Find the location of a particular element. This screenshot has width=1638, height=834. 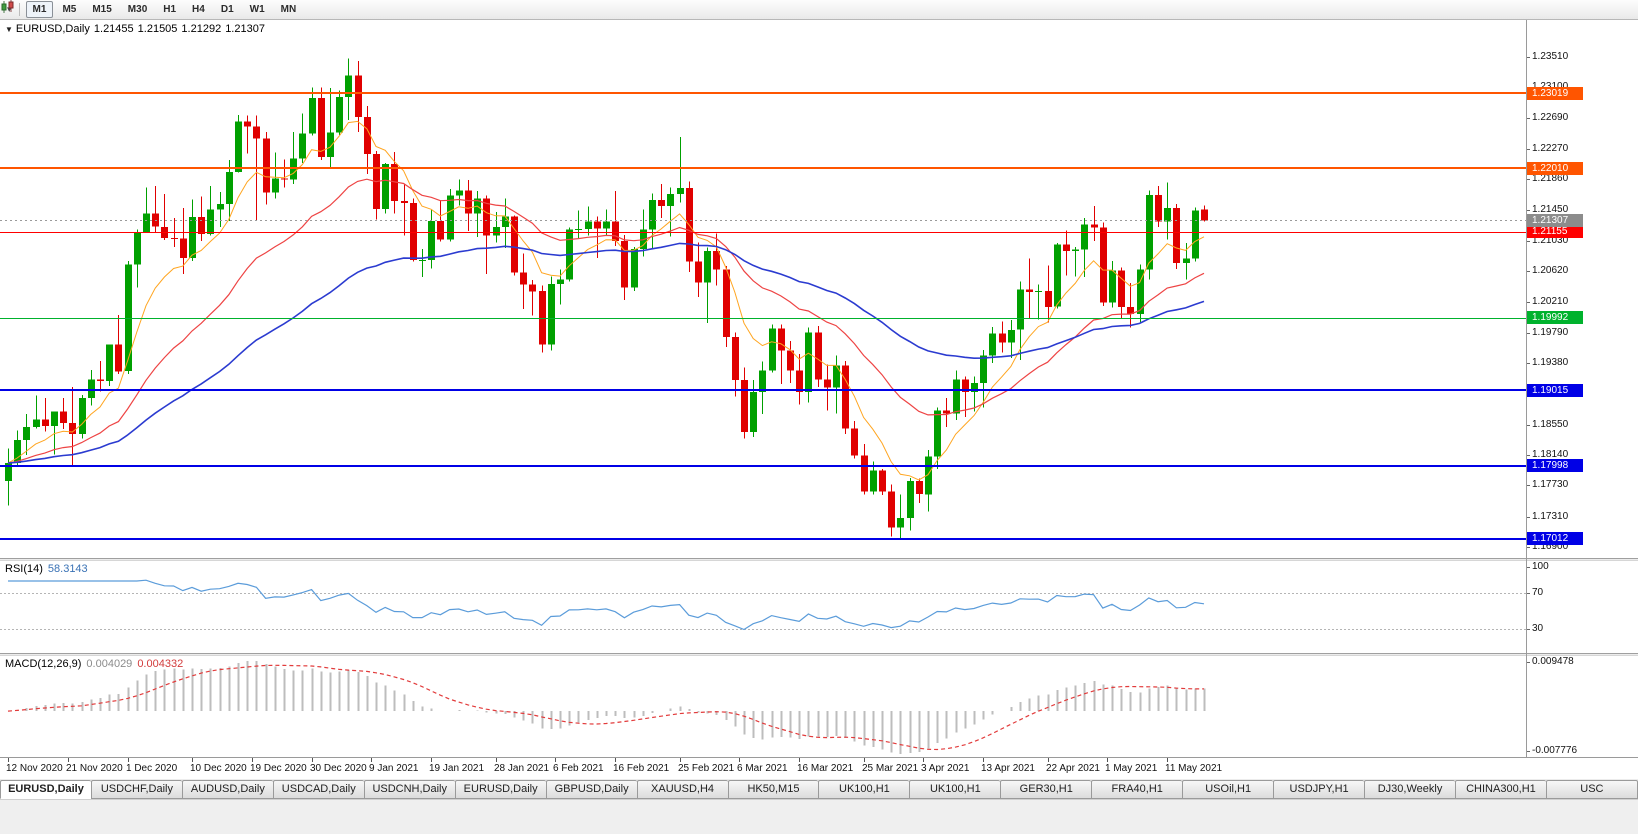

chart-tab-usc: USC is located at coordinates (1591, 789).